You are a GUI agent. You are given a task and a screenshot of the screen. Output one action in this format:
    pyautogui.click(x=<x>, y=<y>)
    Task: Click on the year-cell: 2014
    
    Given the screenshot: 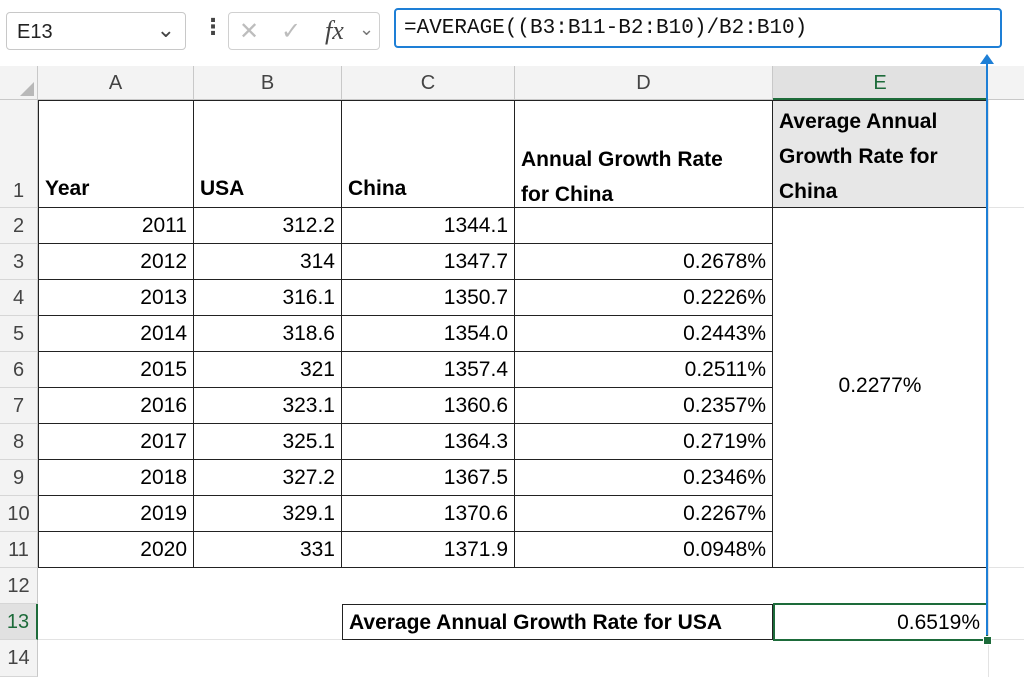 What is the action you would take?
    pyautogui.click(x=116, y=334)
    